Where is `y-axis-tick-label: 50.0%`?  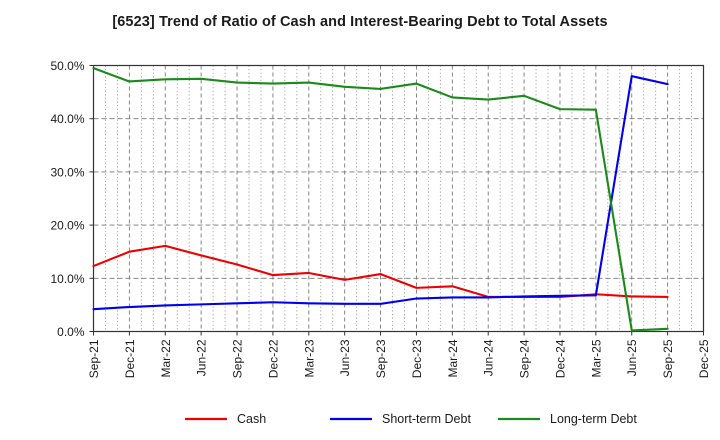 y-axis-tick-label: 50.0% is located at coordinates (67, 66).